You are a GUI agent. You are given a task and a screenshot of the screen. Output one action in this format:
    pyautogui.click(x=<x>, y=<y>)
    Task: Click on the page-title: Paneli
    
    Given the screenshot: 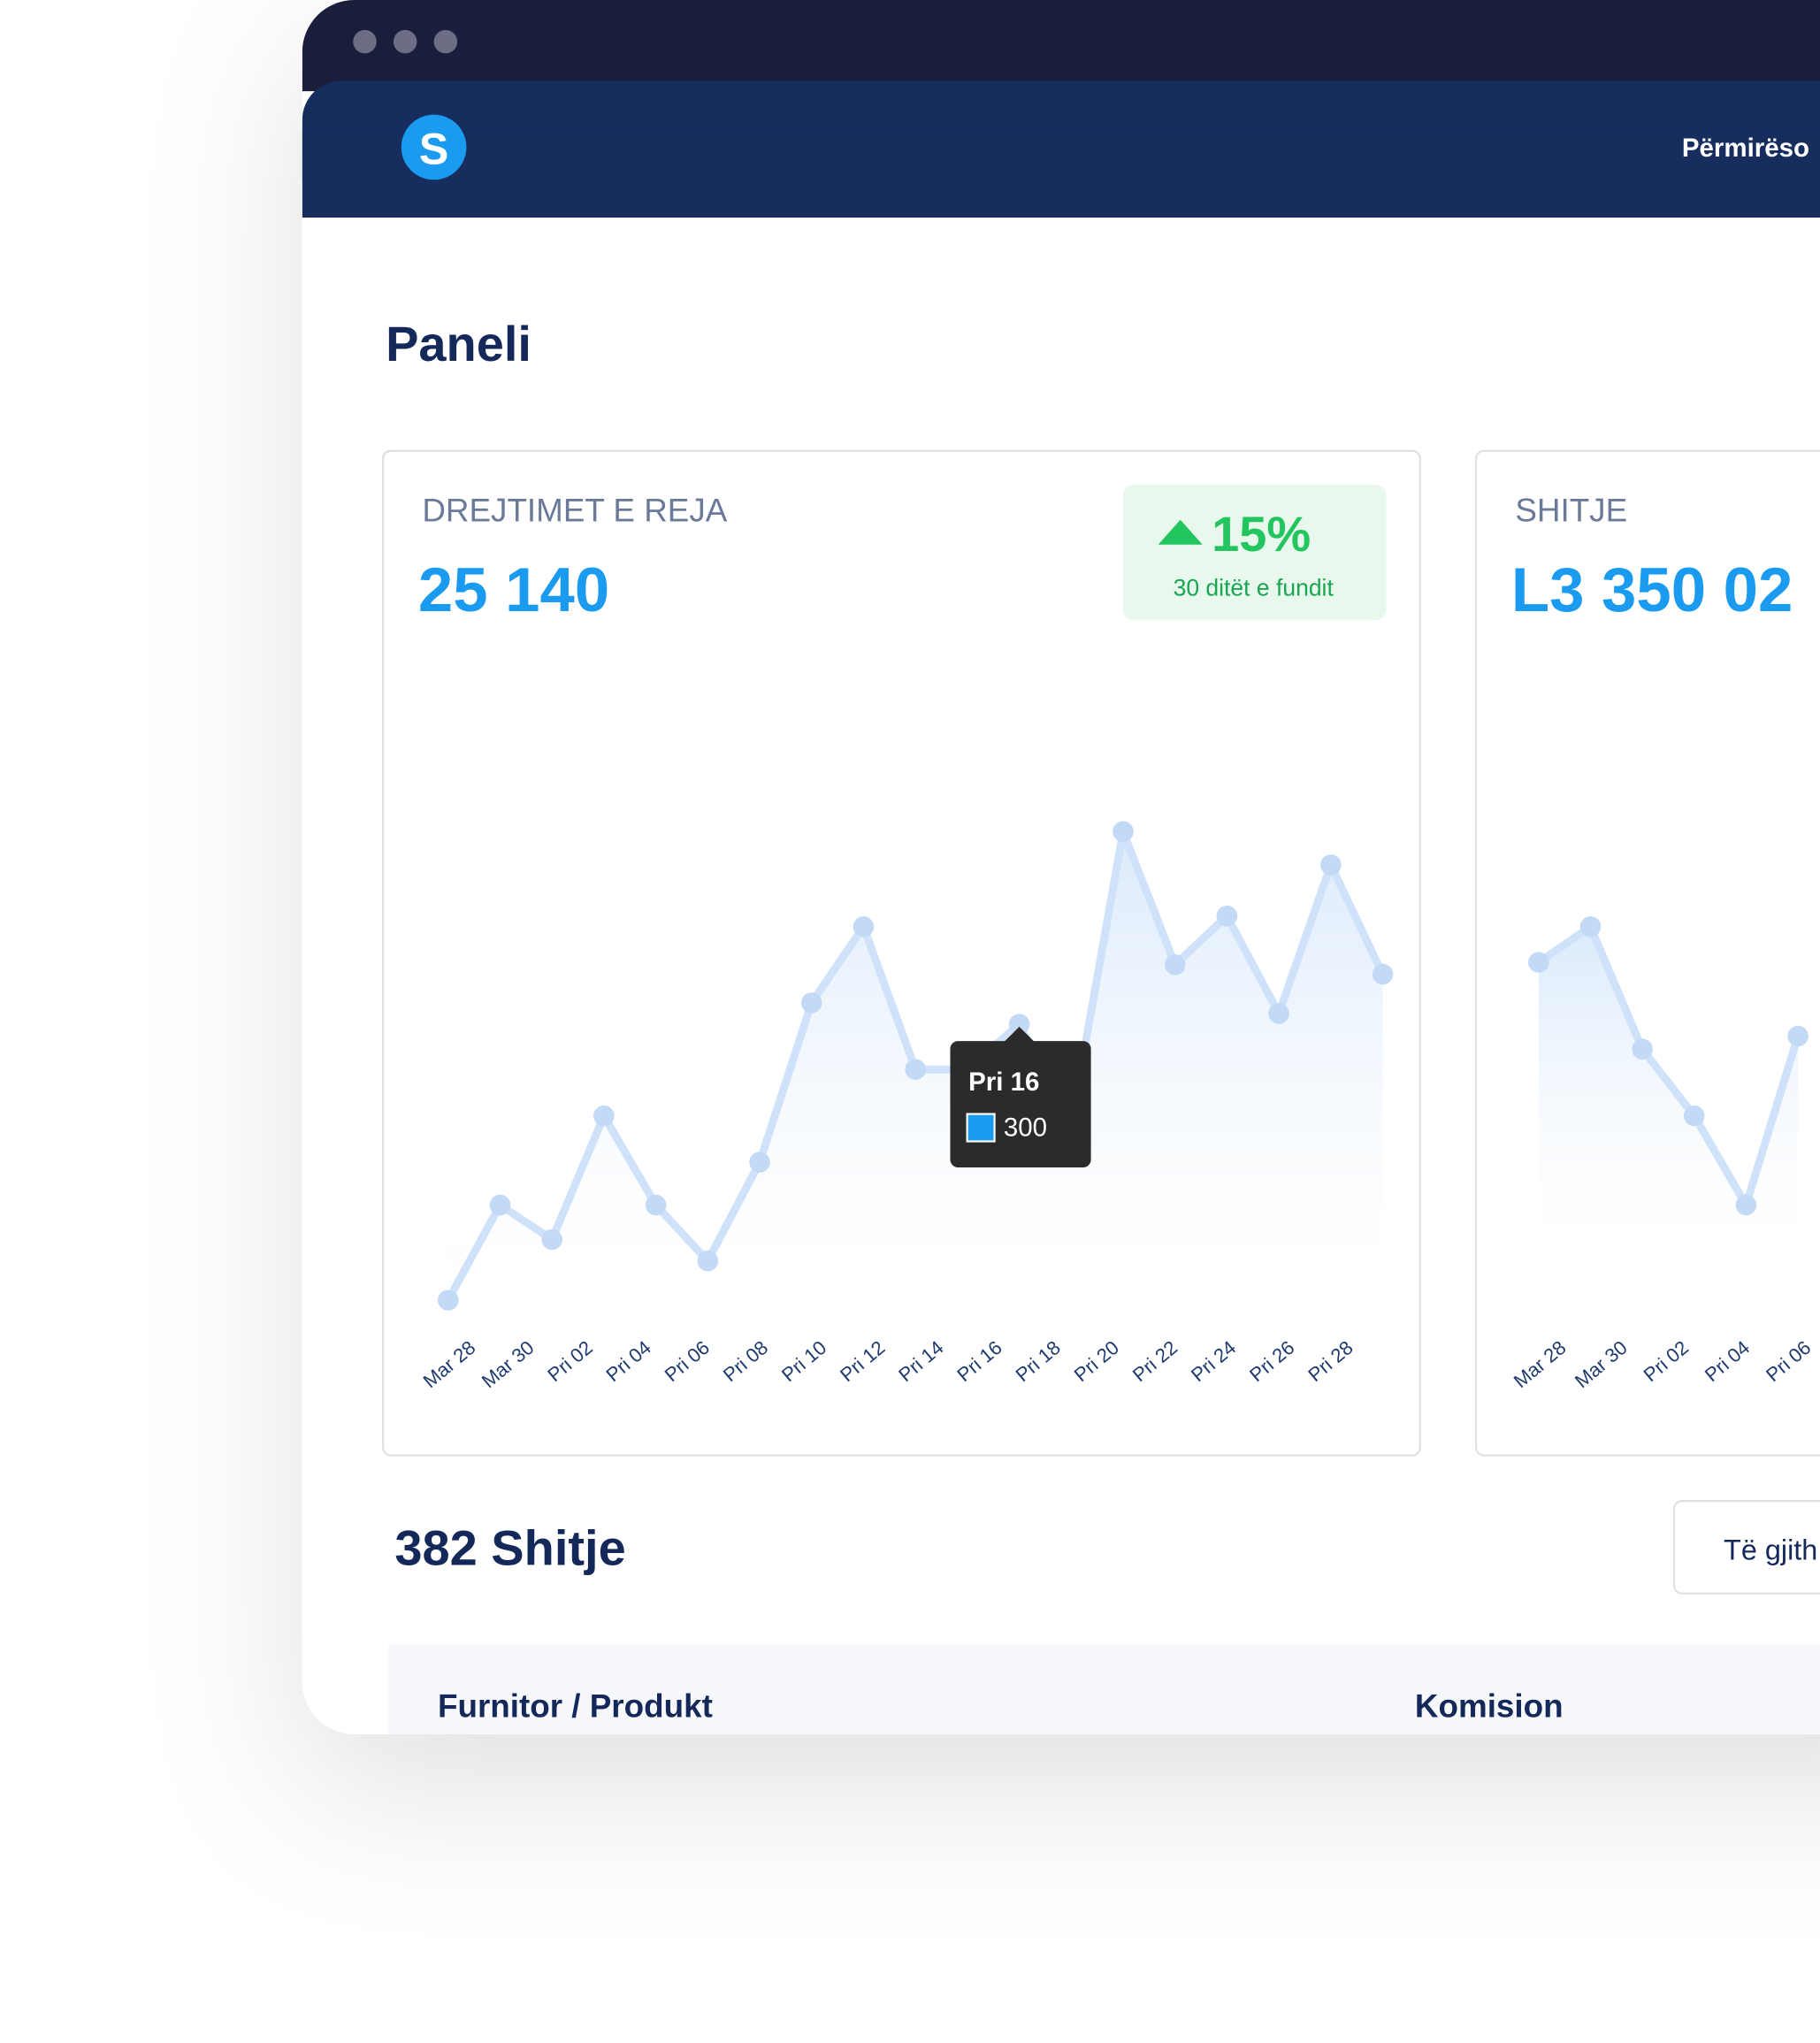 What is the action you would take?
    pyautogui.click(x=459, y=343)
    